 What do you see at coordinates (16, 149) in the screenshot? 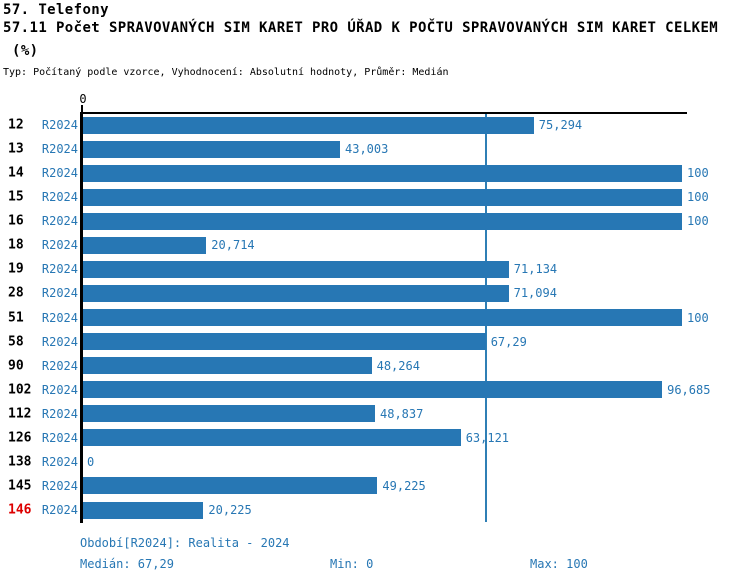
I see `row-category-label: 13` at bounding box center [16, 149].